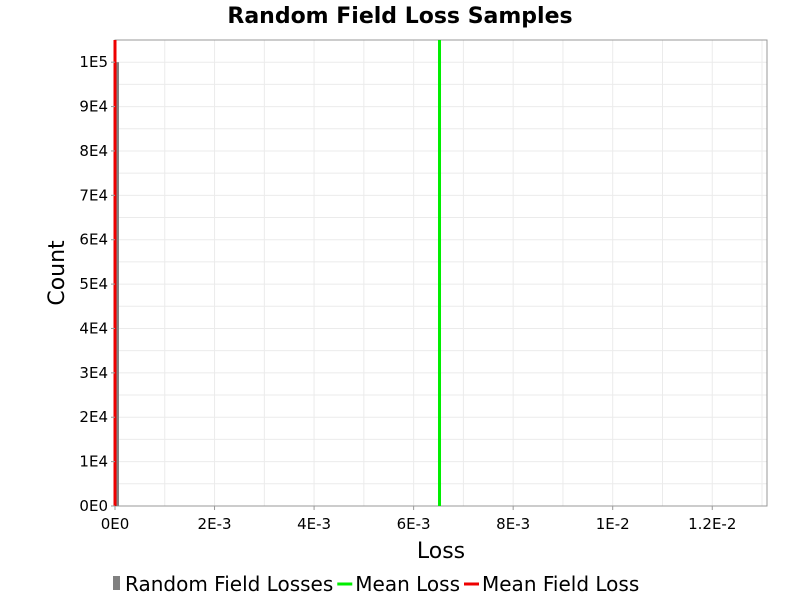  I want to click on y-tick-label: 6E4, so click(93, 240).